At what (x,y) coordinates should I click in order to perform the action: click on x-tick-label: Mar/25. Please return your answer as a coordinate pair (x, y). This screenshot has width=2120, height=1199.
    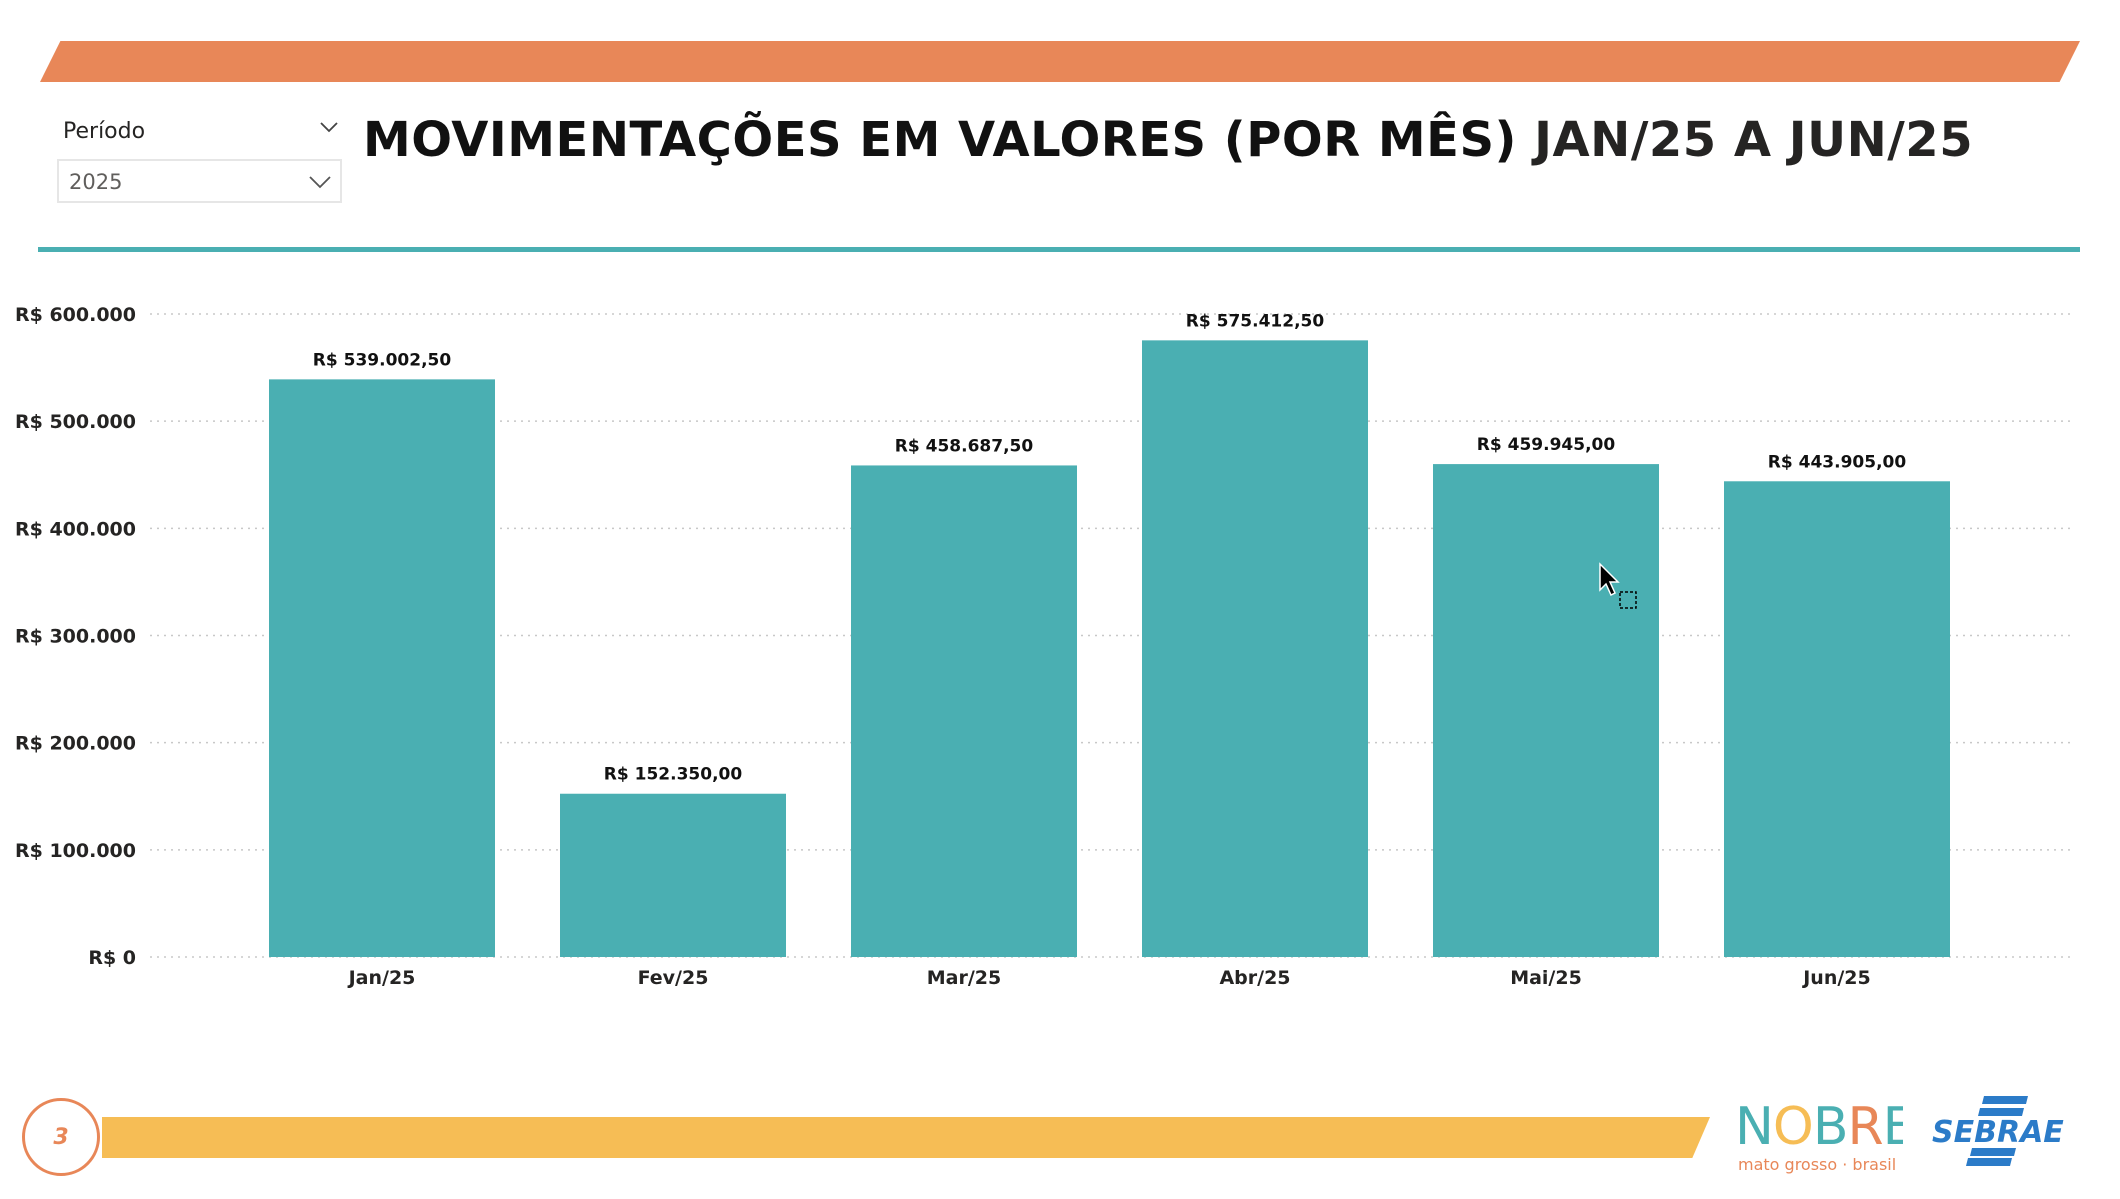
    Looking at the image, I should click on (964, 978).